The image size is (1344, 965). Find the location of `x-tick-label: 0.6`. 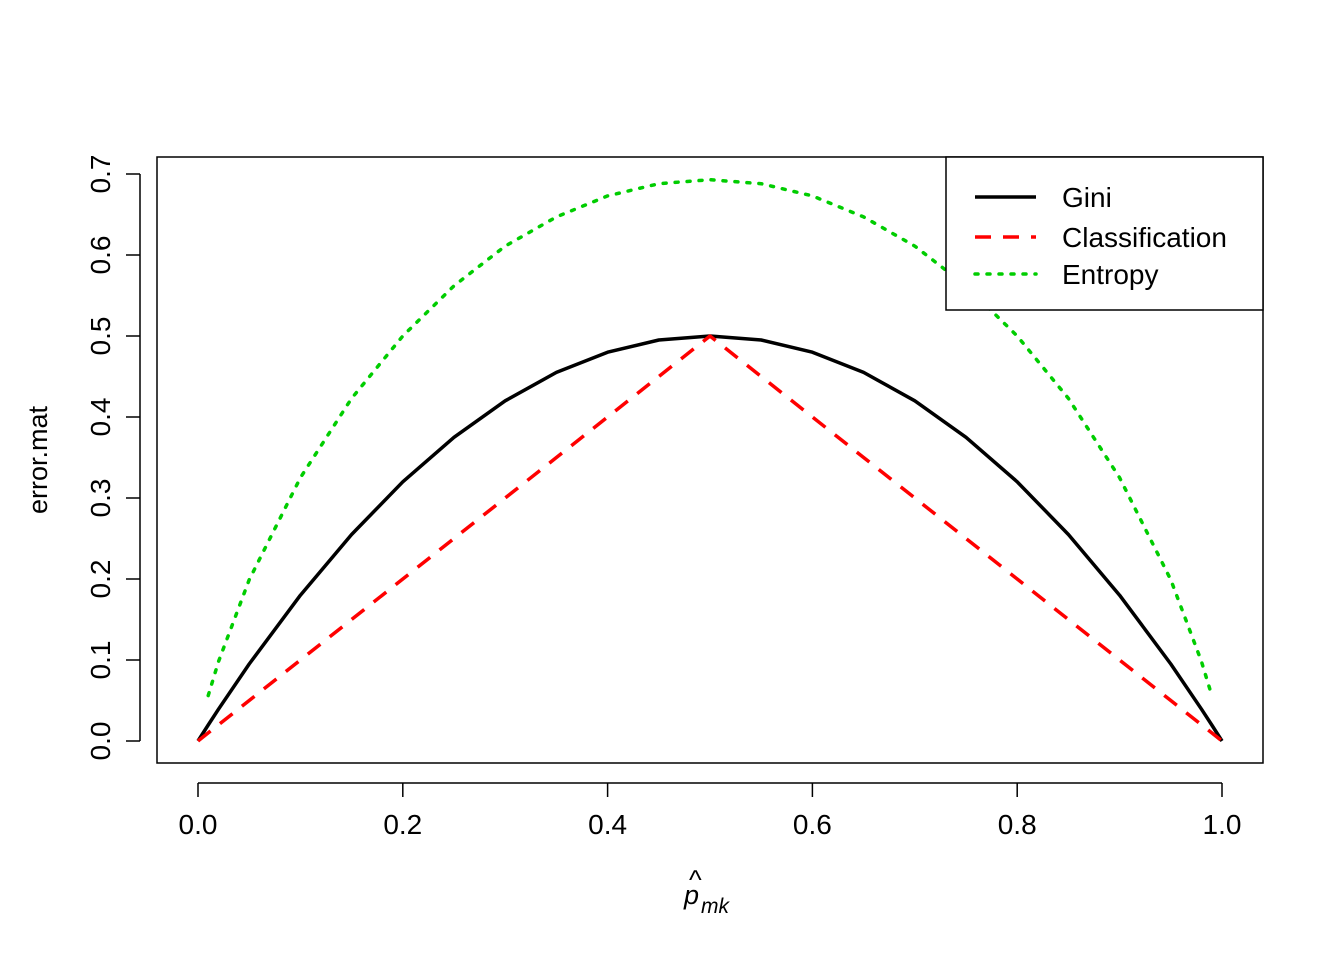

x-tick-label: 0.6 is located at coordinates (812, 824).